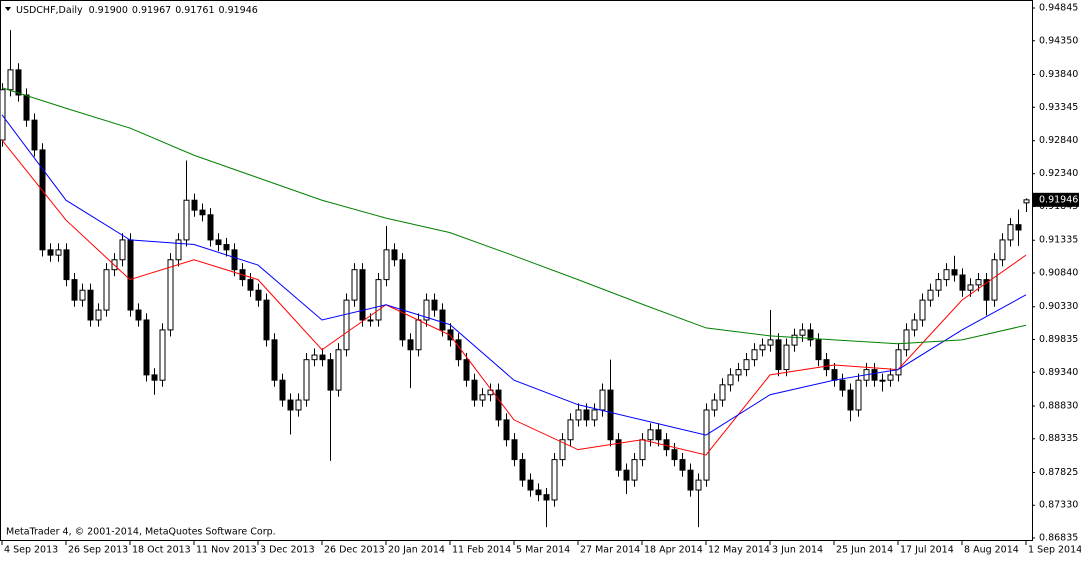 The height and width of the screenshot is (562, 1081). I want to click on y-tick-label: 0.89835, so click(1058, 339).